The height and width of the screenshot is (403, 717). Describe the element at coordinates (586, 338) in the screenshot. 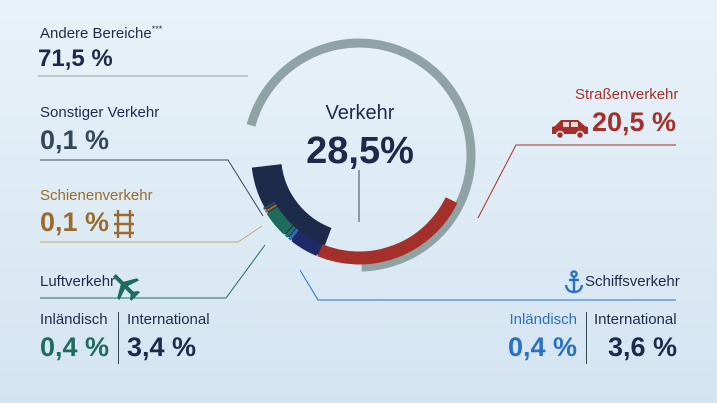

I see `schiff-divider` at that location.